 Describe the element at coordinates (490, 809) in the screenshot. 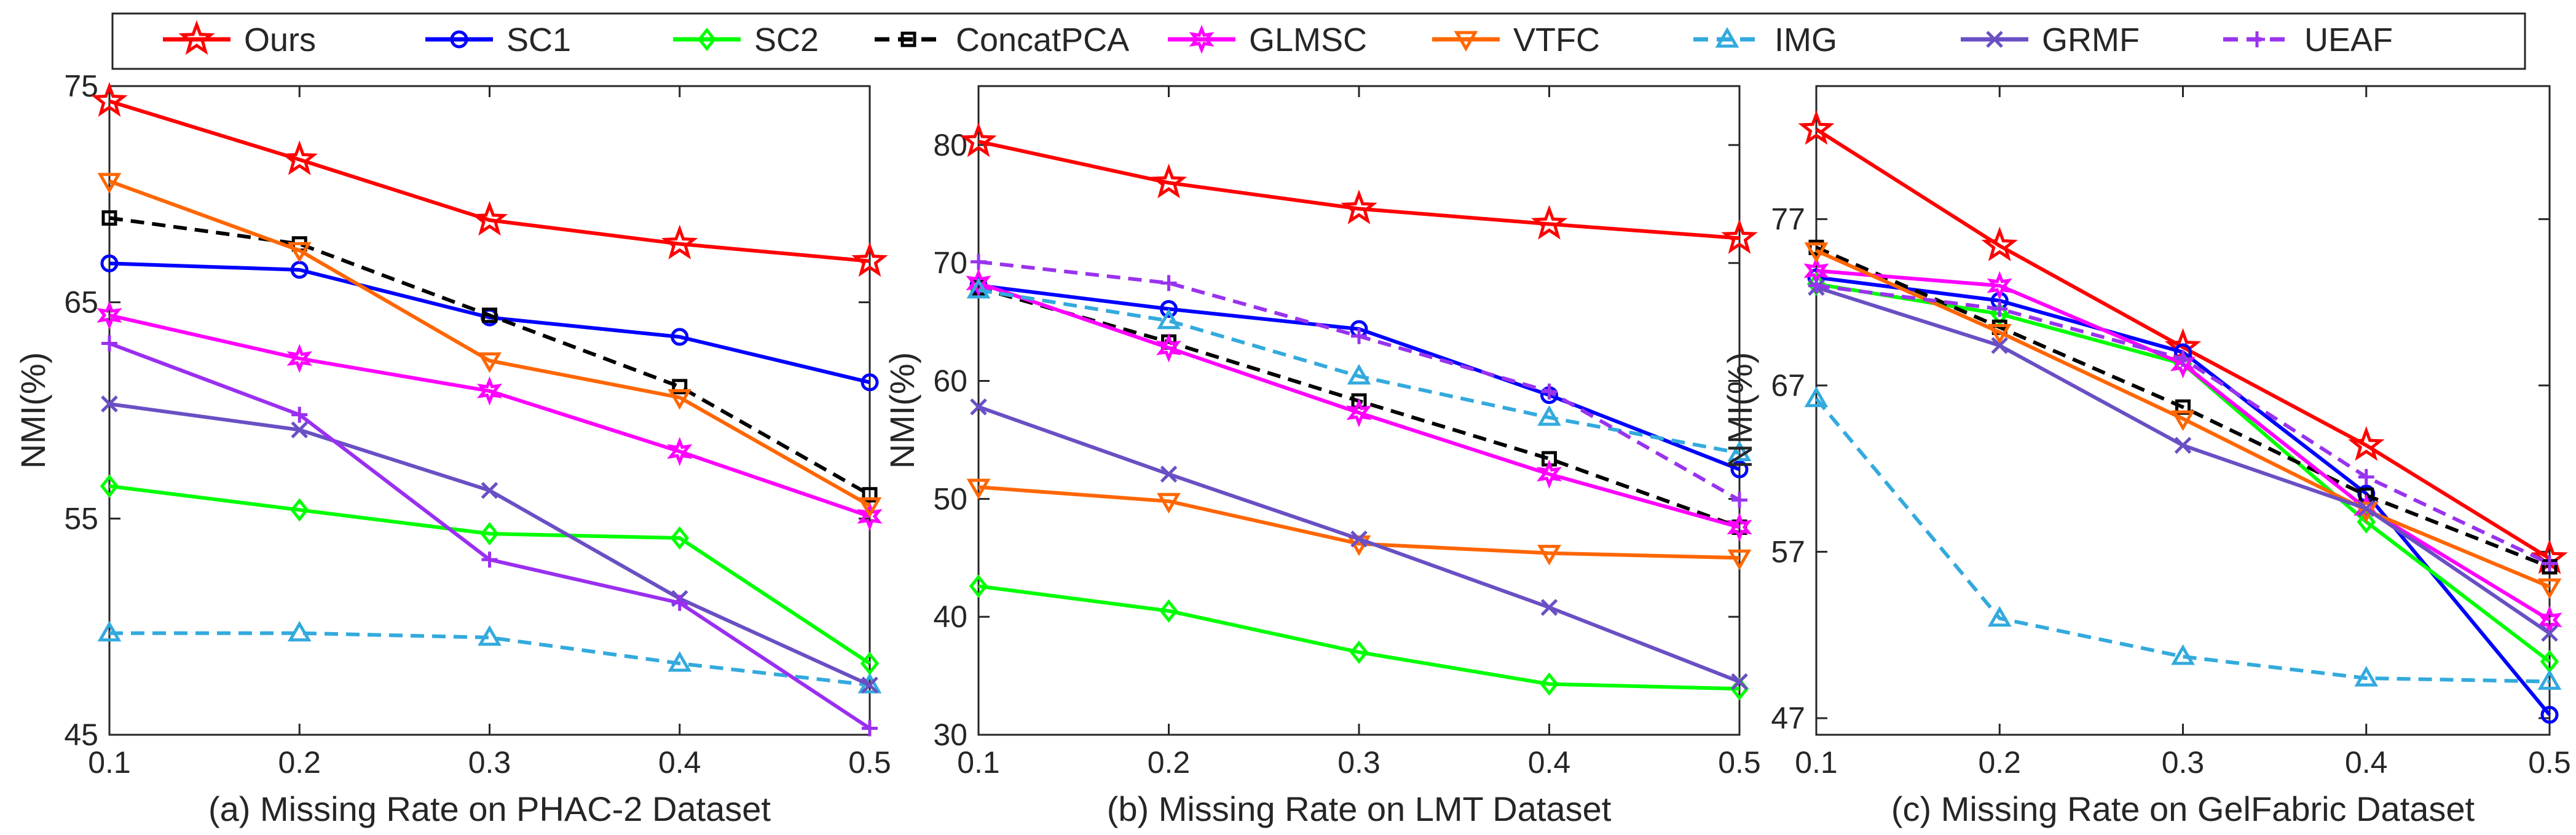

I see `x-axis-label: (a) Missing Rate on PHAC-2 Dataset` at that location.